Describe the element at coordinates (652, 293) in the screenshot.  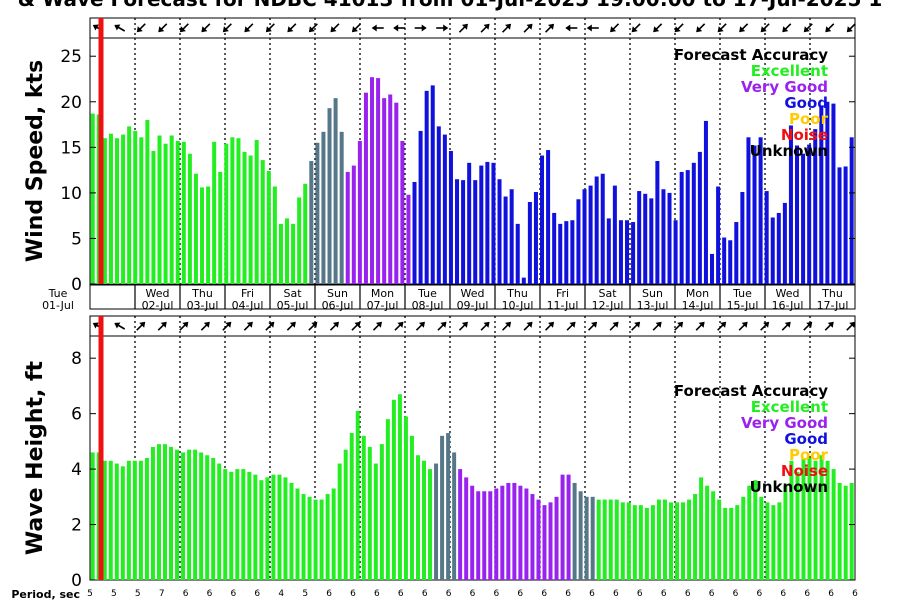
I see `day-label-weekday: Sun` at that location.